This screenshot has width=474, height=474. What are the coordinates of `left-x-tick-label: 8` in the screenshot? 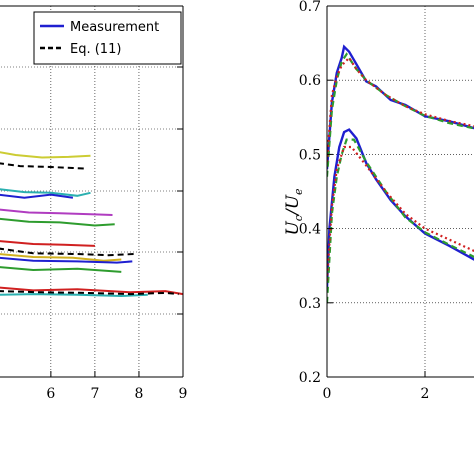 It's located at (138, 394).